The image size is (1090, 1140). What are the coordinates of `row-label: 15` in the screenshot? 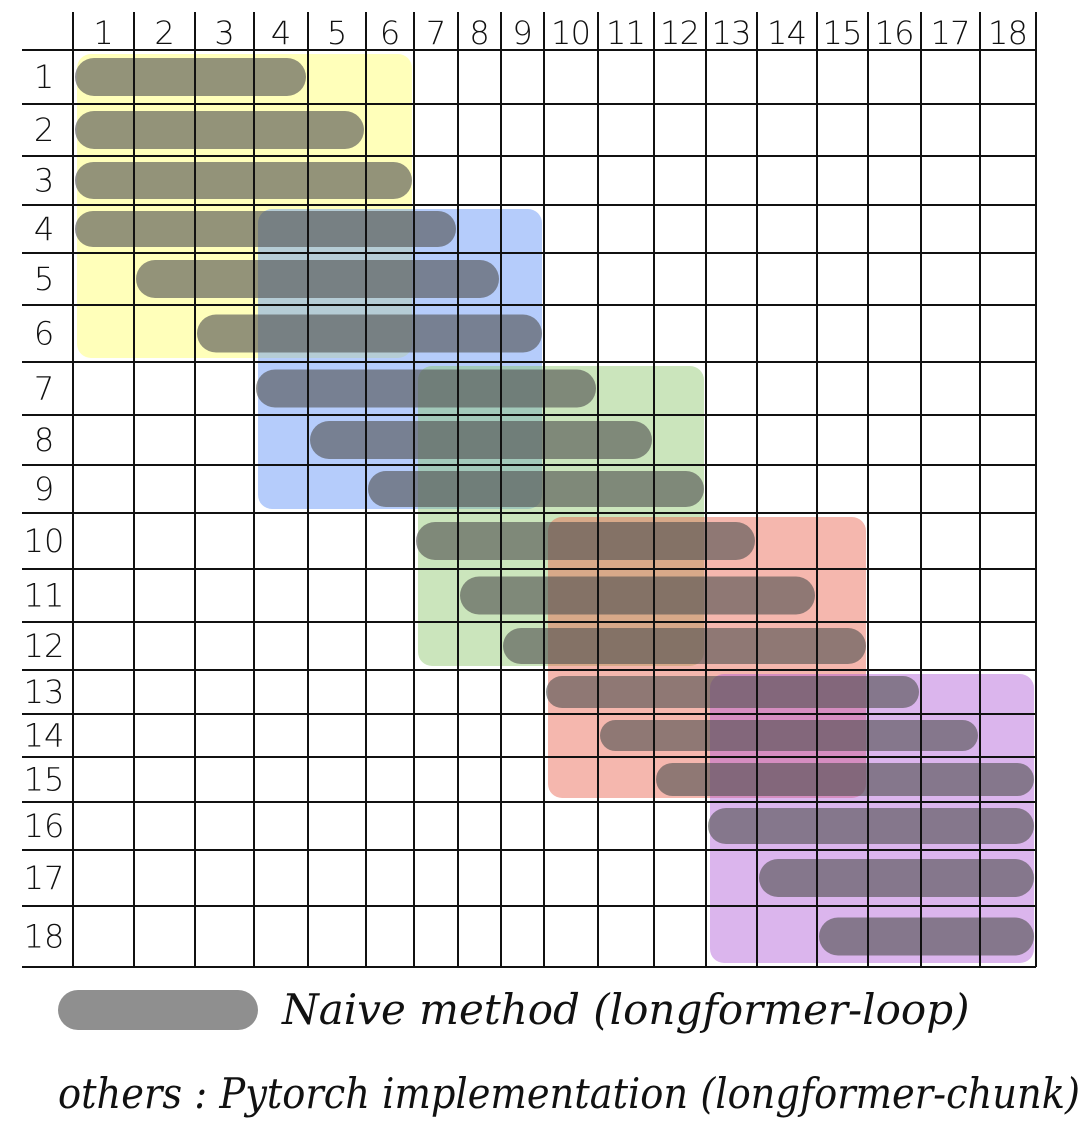 It's located at (44, 780).